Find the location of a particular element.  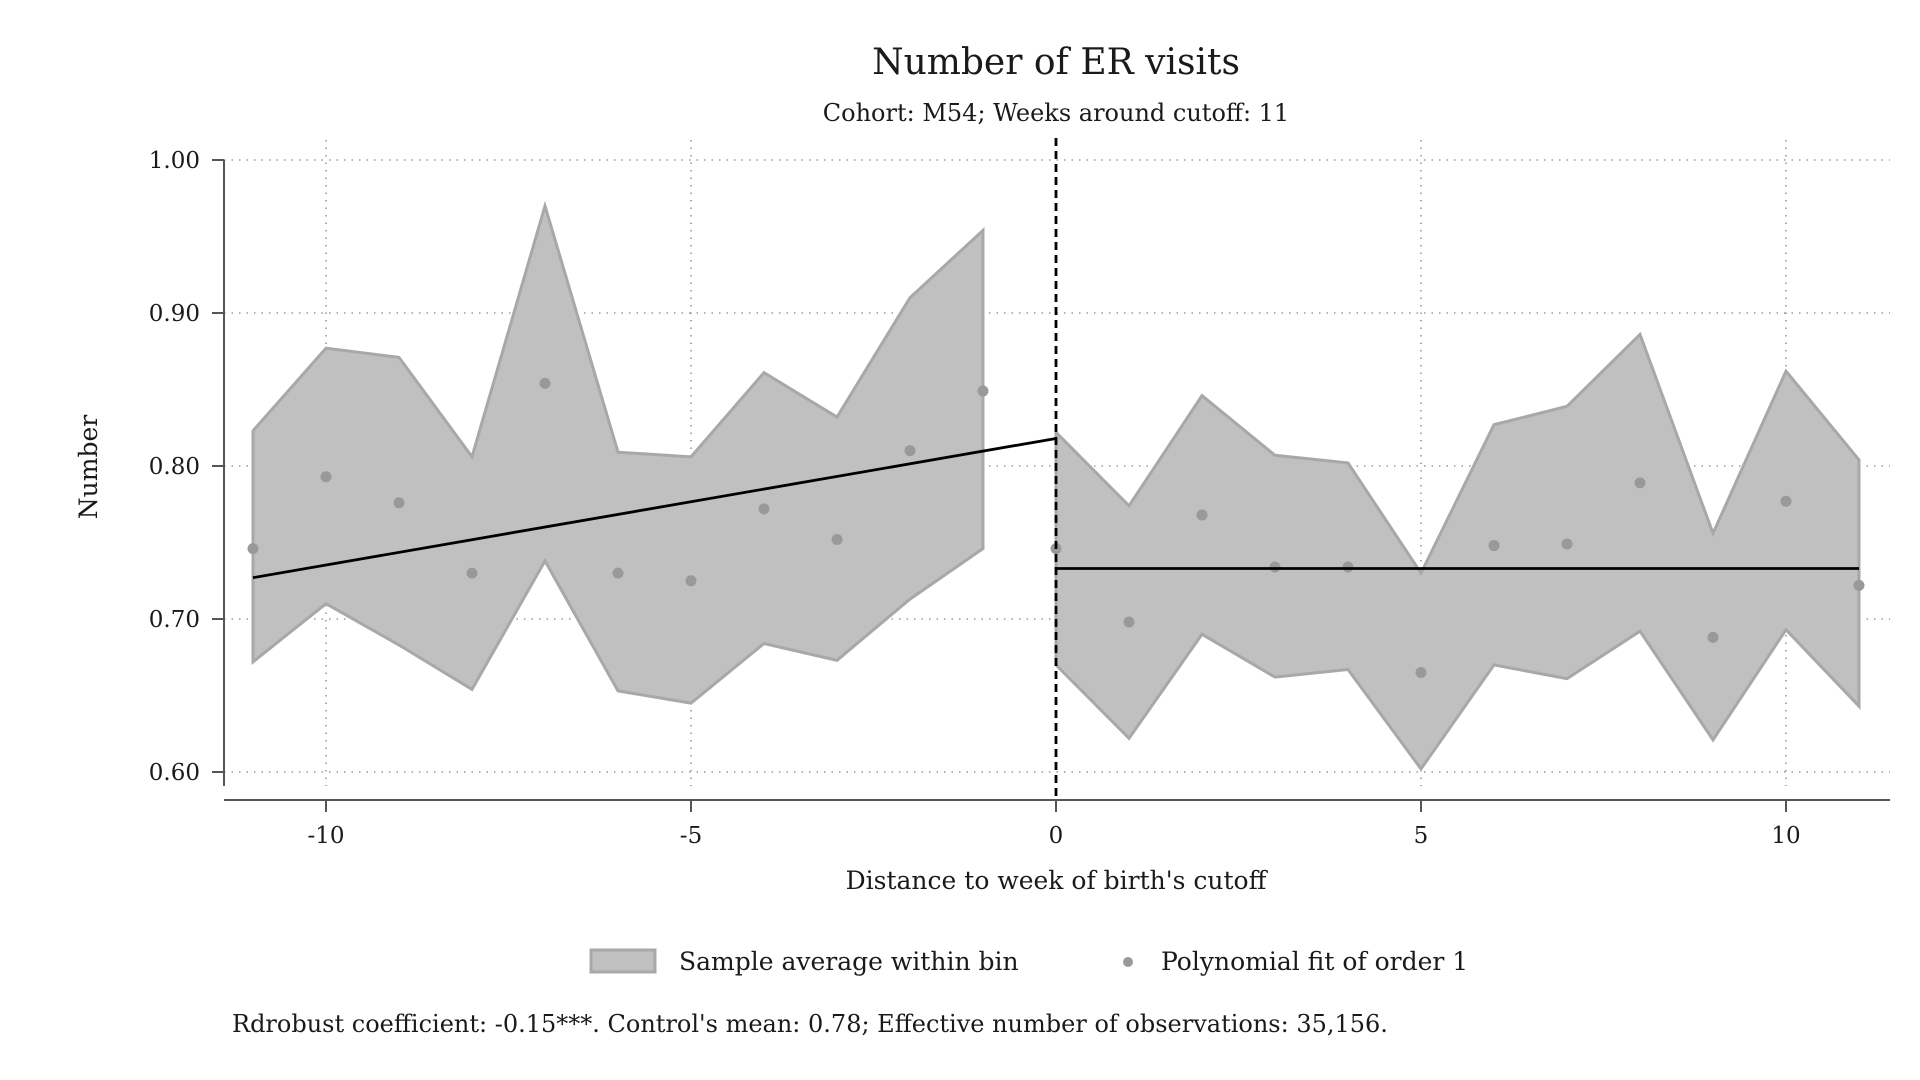

x-tick-label: 10 is located at coordinates (1785, 836).